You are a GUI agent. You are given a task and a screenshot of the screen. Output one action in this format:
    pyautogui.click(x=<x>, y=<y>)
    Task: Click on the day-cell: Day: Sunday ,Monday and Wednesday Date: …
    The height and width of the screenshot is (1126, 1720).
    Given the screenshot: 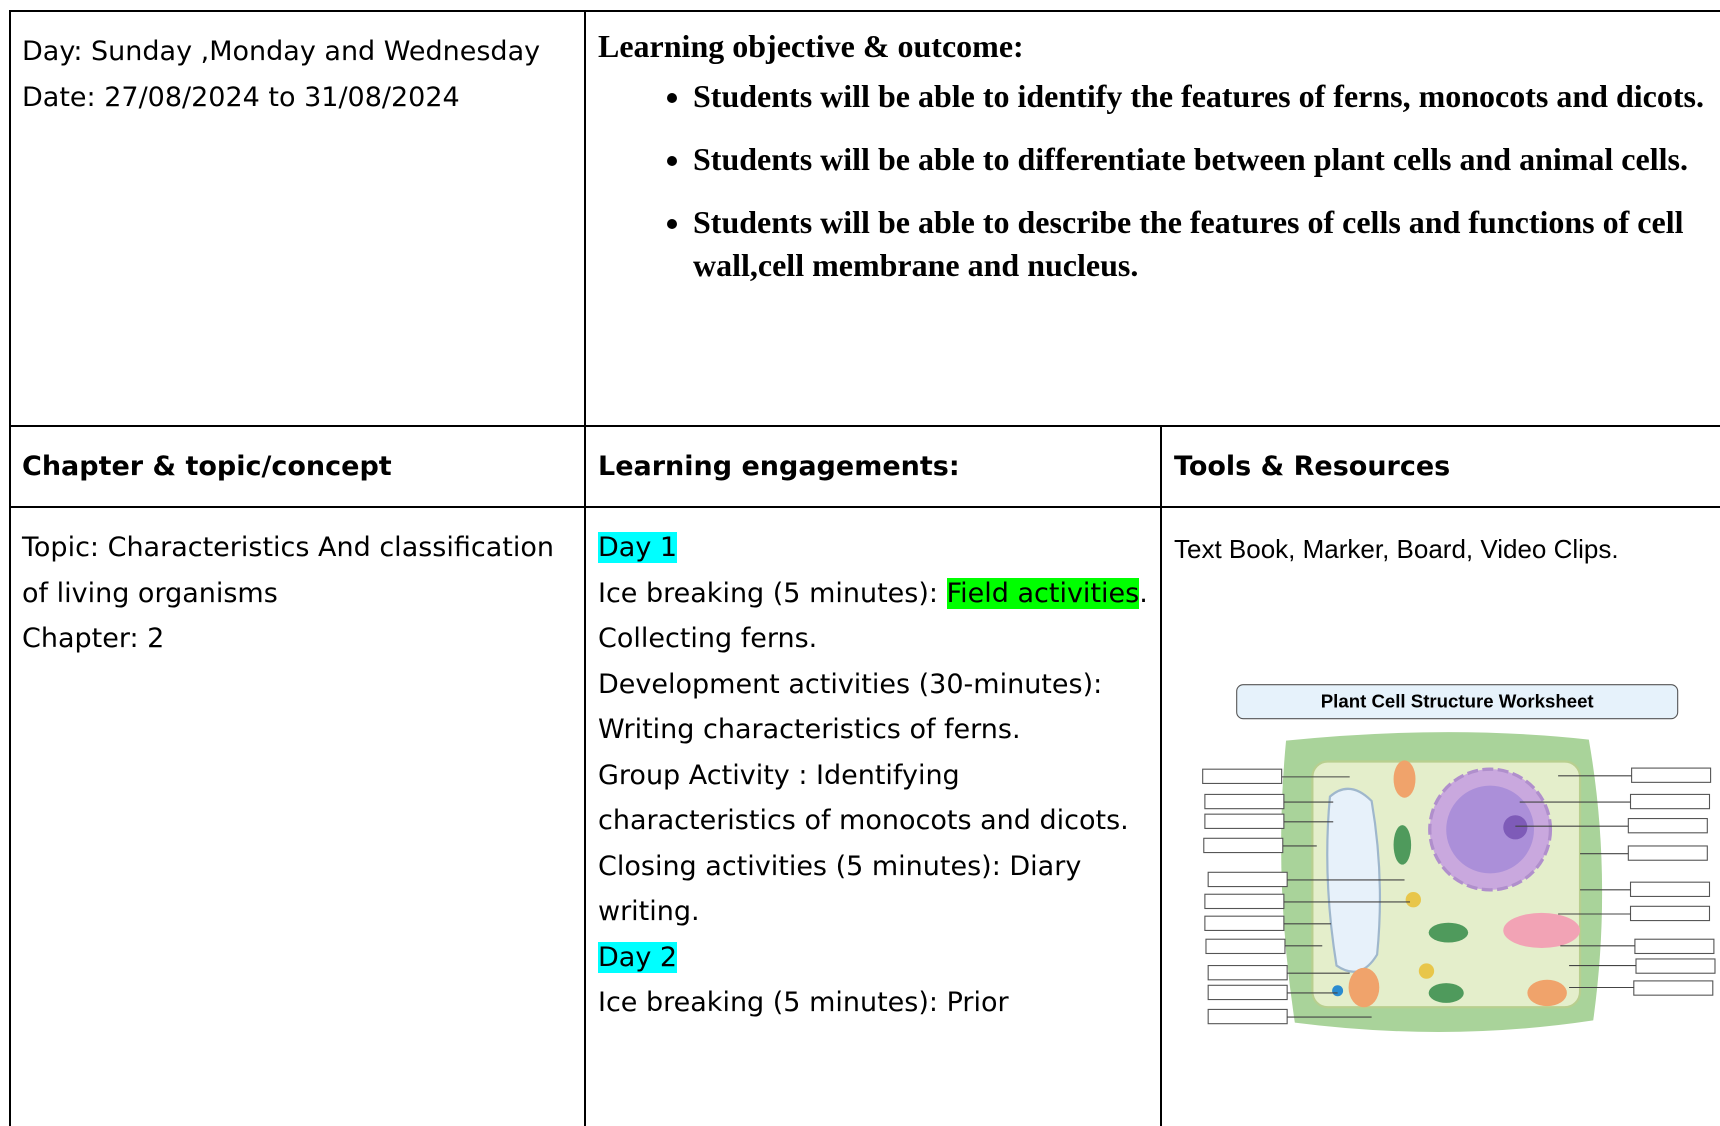 What is the action you would take?
    pyautogui.click(x=292, y=74)
    